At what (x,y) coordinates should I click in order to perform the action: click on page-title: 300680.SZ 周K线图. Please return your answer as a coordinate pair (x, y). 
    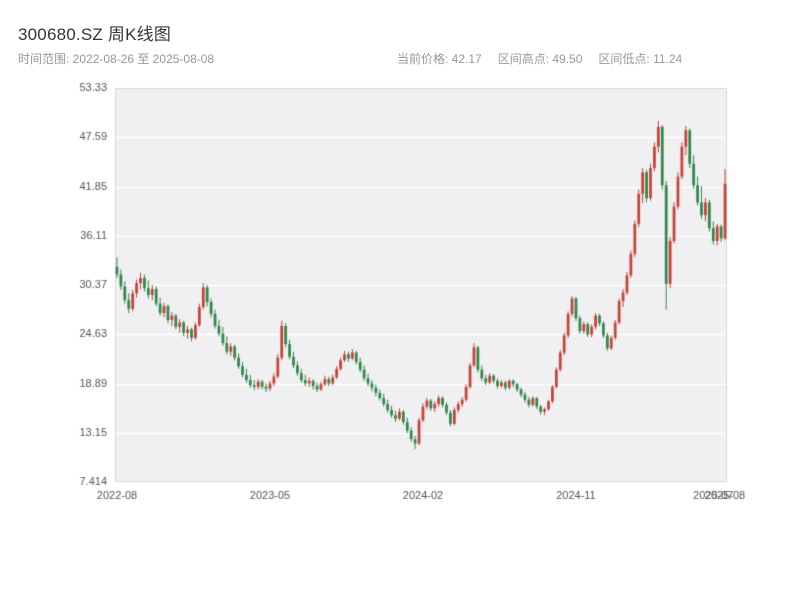
    Looking at the image, I should click on (95, 34).